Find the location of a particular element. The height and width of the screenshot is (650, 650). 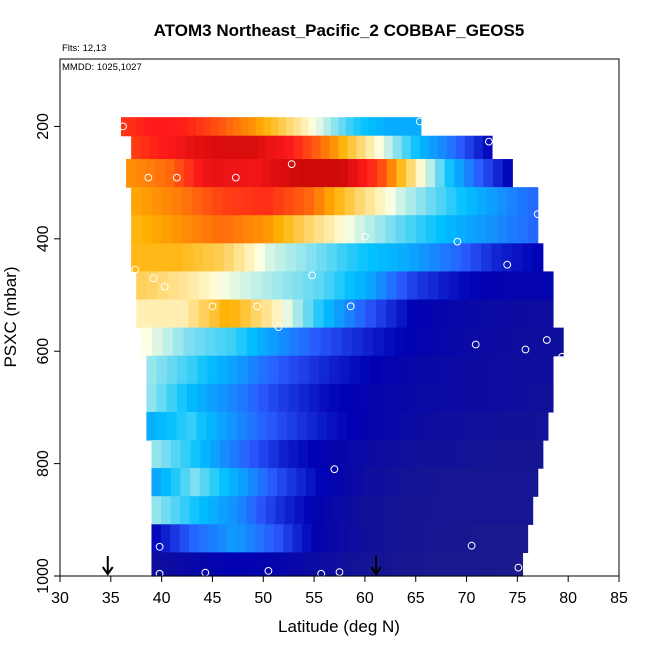

flights-annotation: Flts: 12,13 is located at coordinates (84, 48).